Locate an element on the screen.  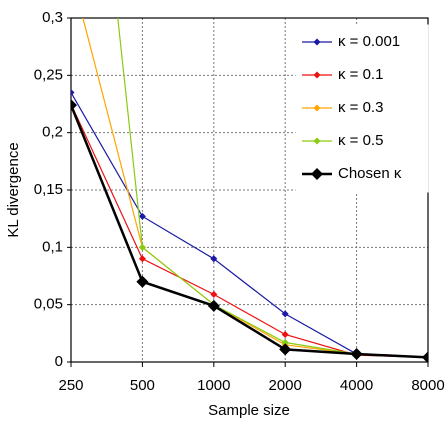
x-tick-label: 250 is located at coordinates (70, 385).